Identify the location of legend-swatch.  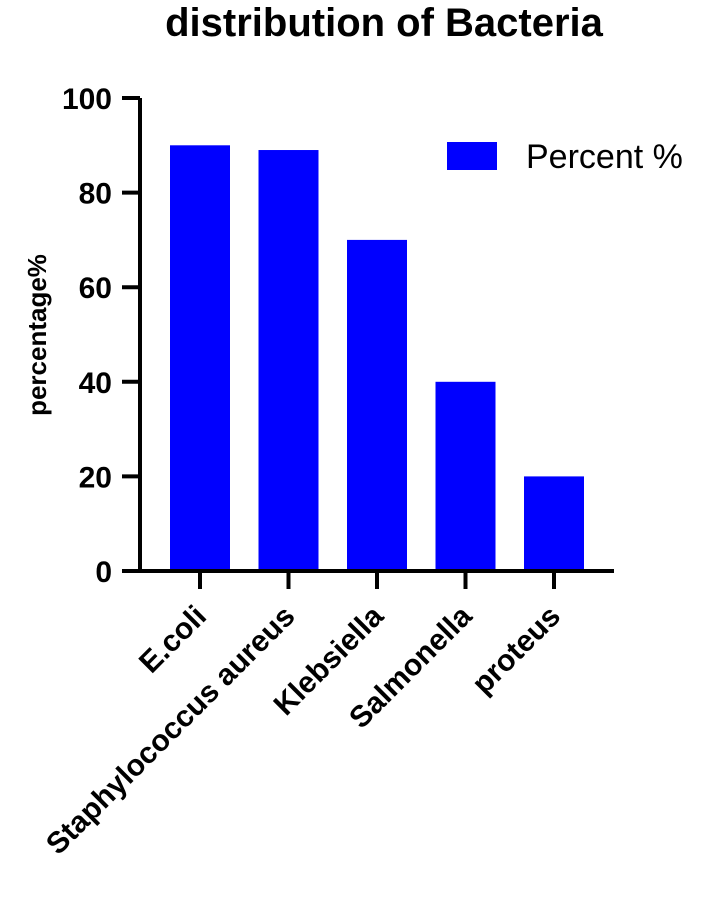
(472, 156).